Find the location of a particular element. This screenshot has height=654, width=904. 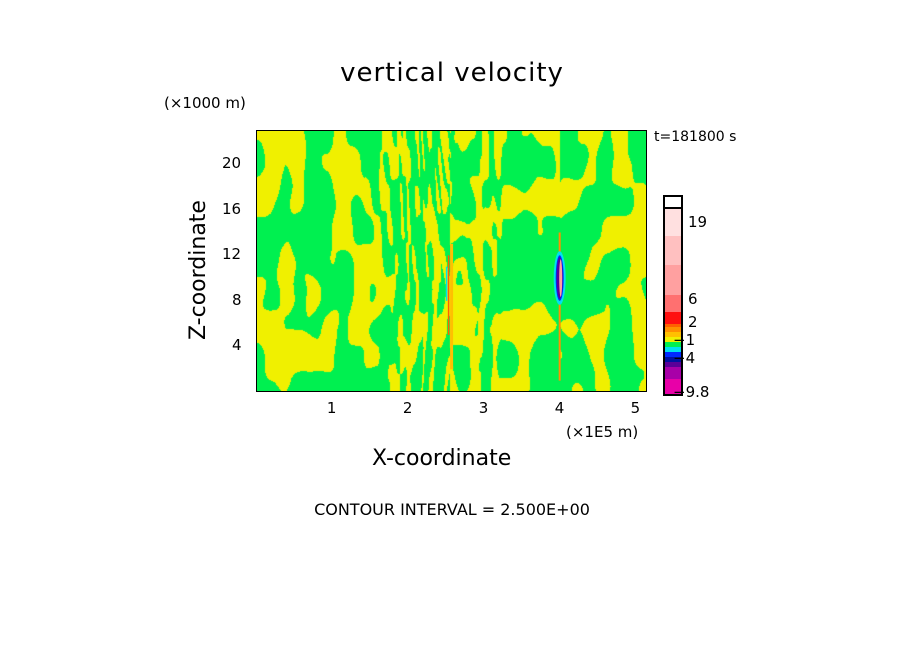

x-axis-unit: (×1E5 m) is located at coordinates (602, 432).